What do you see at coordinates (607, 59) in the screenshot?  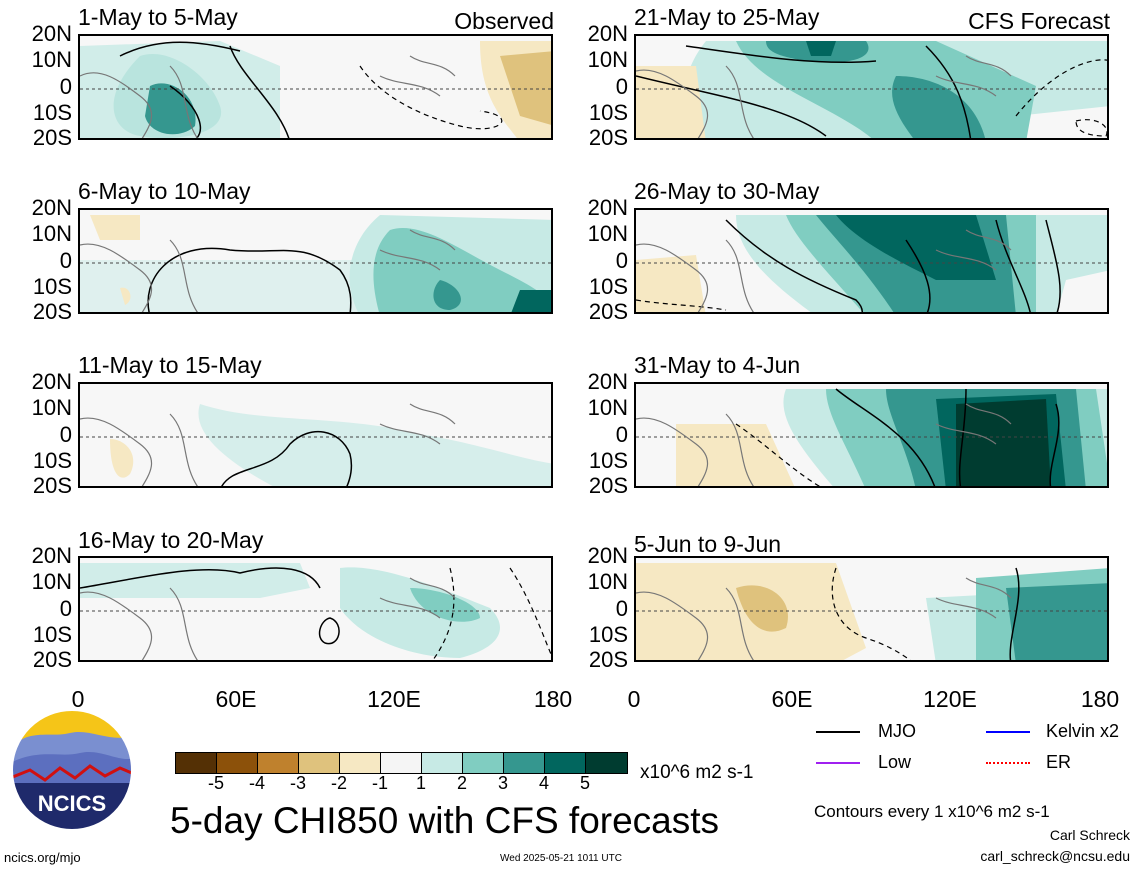 I see `lat-label-right-row1-1: 10N` at bounding box center [607, 59].